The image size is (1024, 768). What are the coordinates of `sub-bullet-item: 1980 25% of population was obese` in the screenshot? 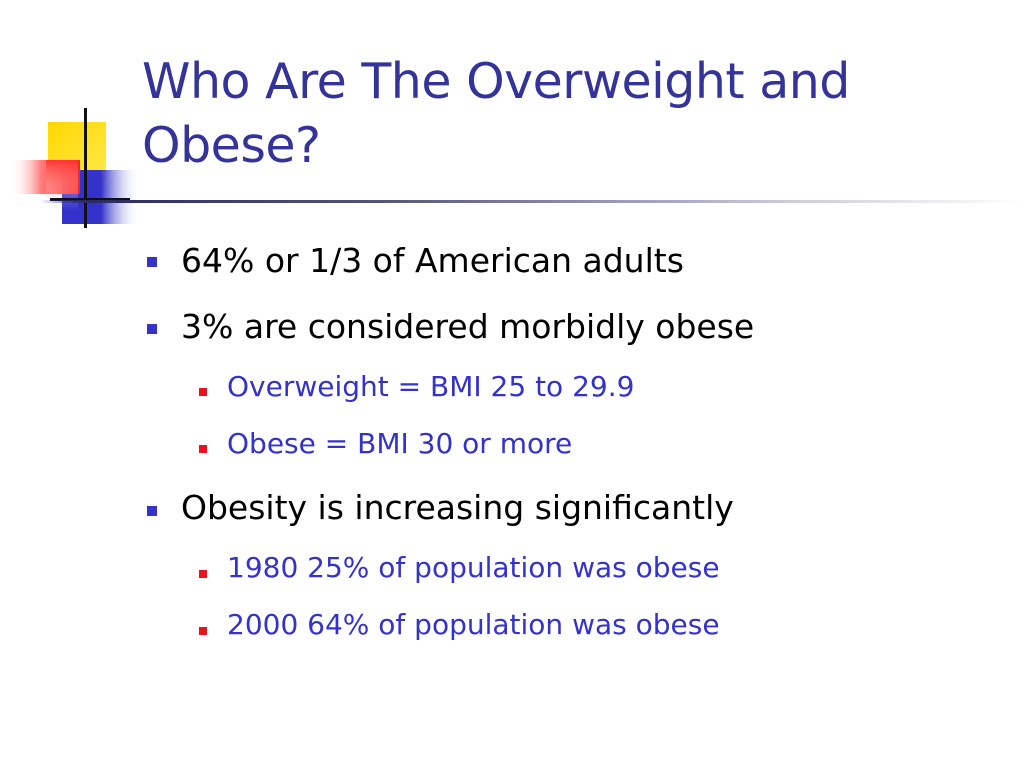 It's located at (473, 567).